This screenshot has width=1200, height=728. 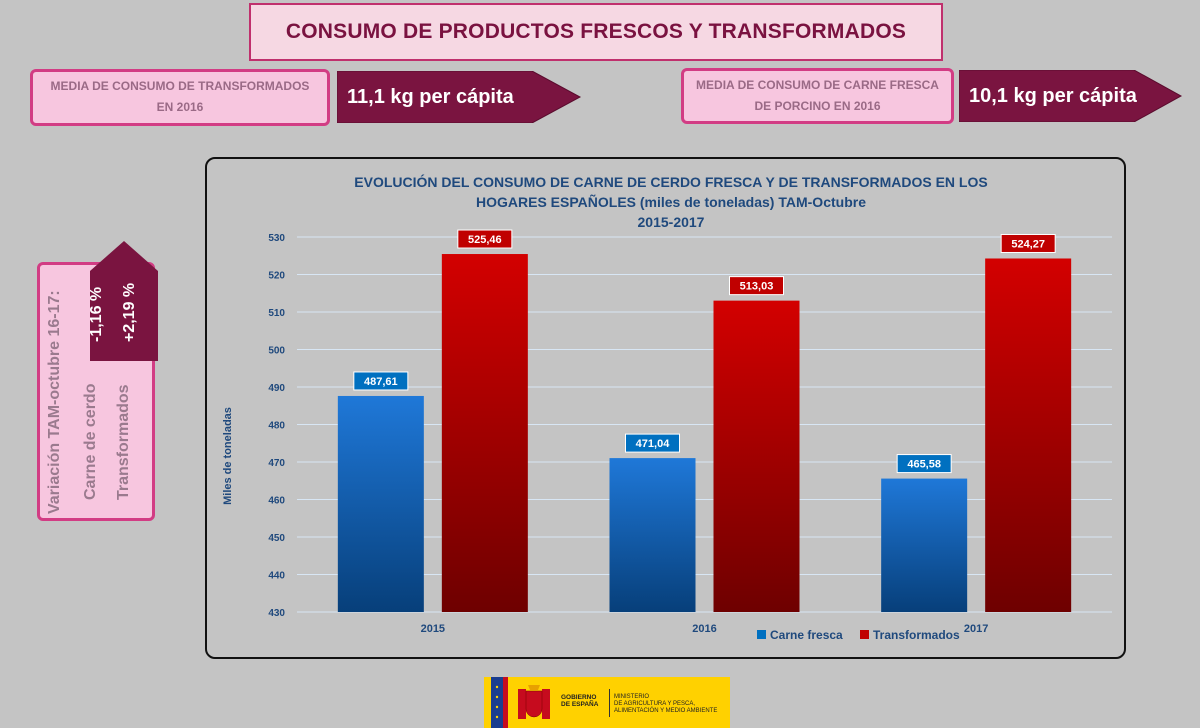 I want to click on bar-transformados-2016, so click(x=756, y=456).